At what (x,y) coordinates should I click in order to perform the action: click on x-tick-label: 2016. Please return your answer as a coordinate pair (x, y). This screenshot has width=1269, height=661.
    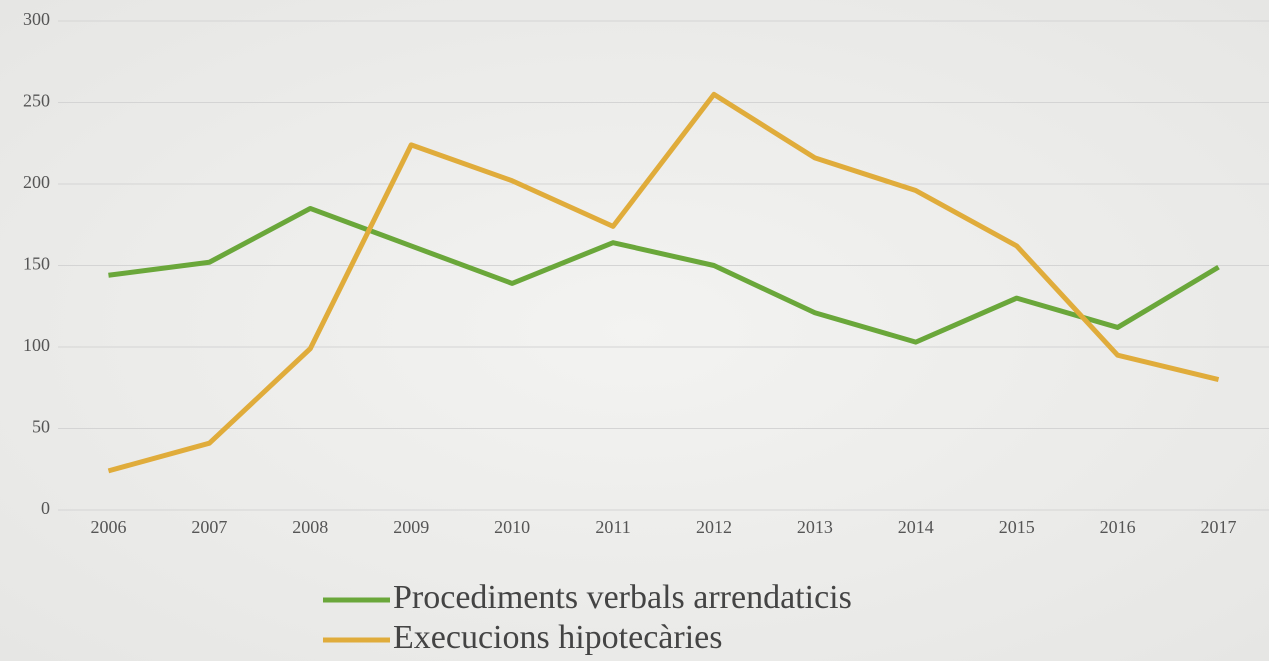
    Looking at the image, I should click on (1118, 527).